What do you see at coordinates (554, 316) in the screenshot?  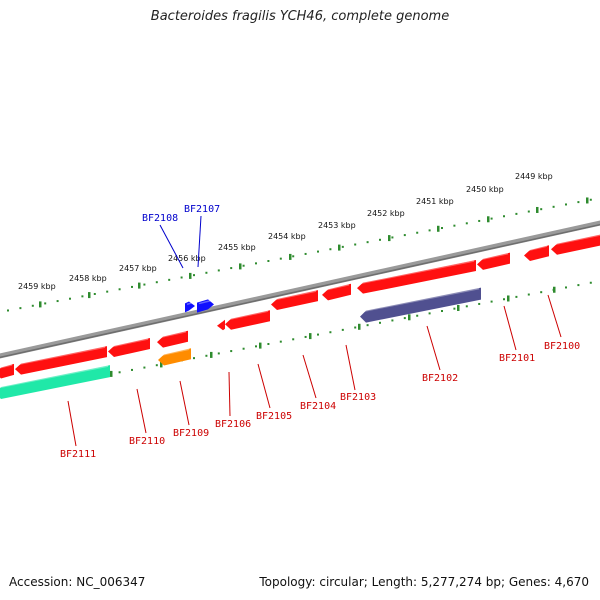 I see `label-BF2100-leader` at bounding box center [554, 316].